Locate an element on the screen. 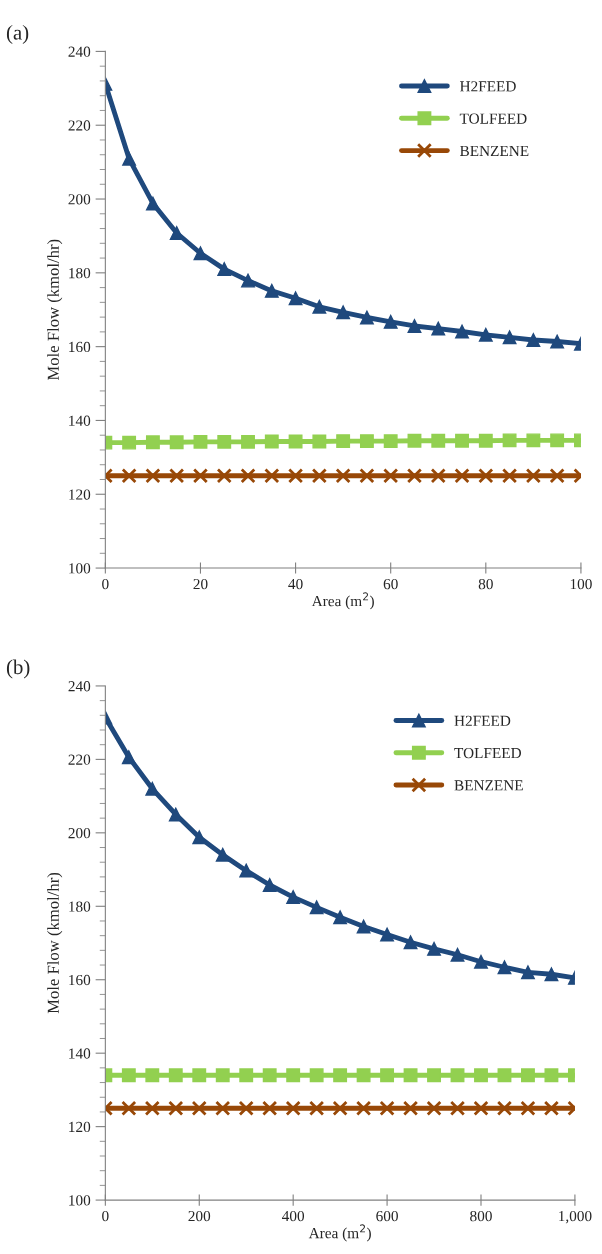 The height and width of the screenshot is (1254, 602). y-tick-label: 120 is located at coordinates (80, 494).